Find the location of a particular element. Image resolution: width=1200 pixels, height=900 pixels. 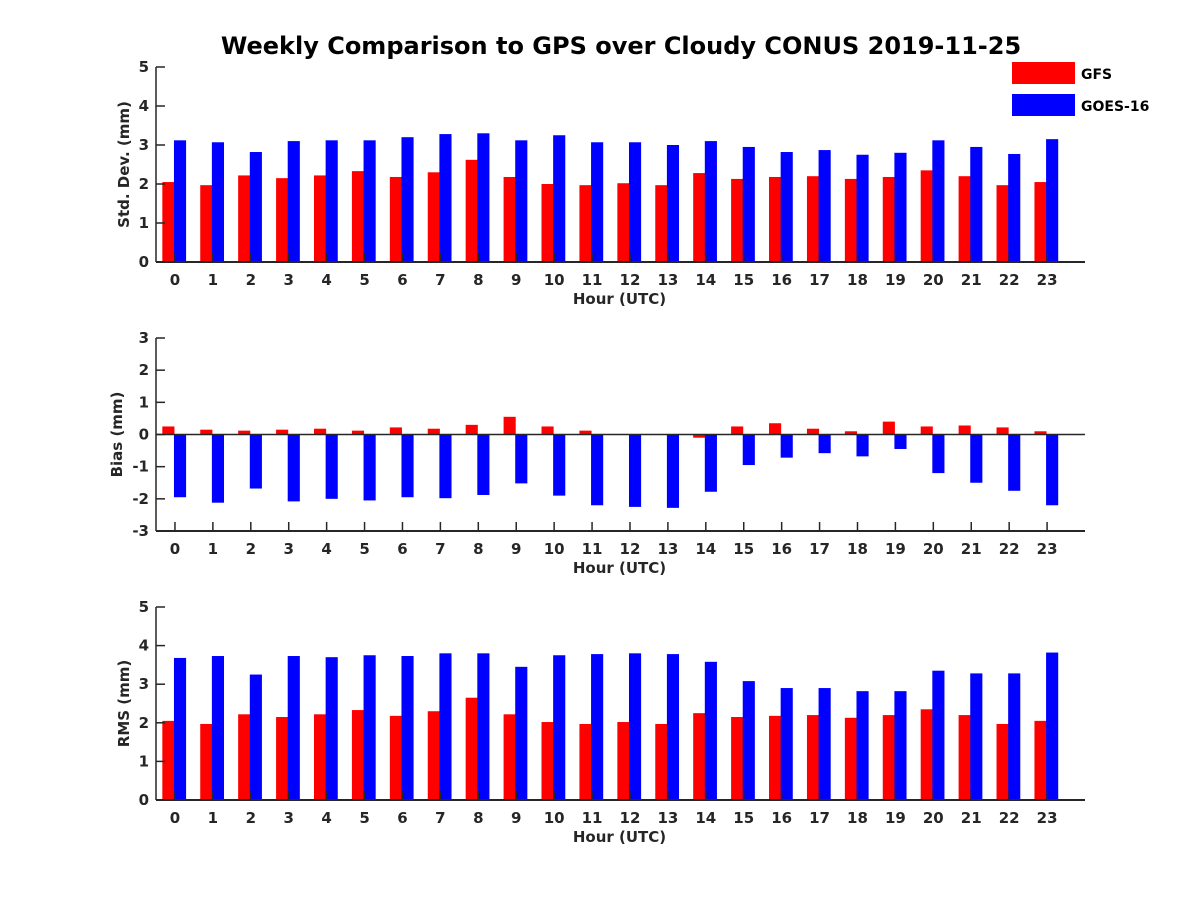

bias-x-tick-label: 3 is located at coordinates (288, 549).